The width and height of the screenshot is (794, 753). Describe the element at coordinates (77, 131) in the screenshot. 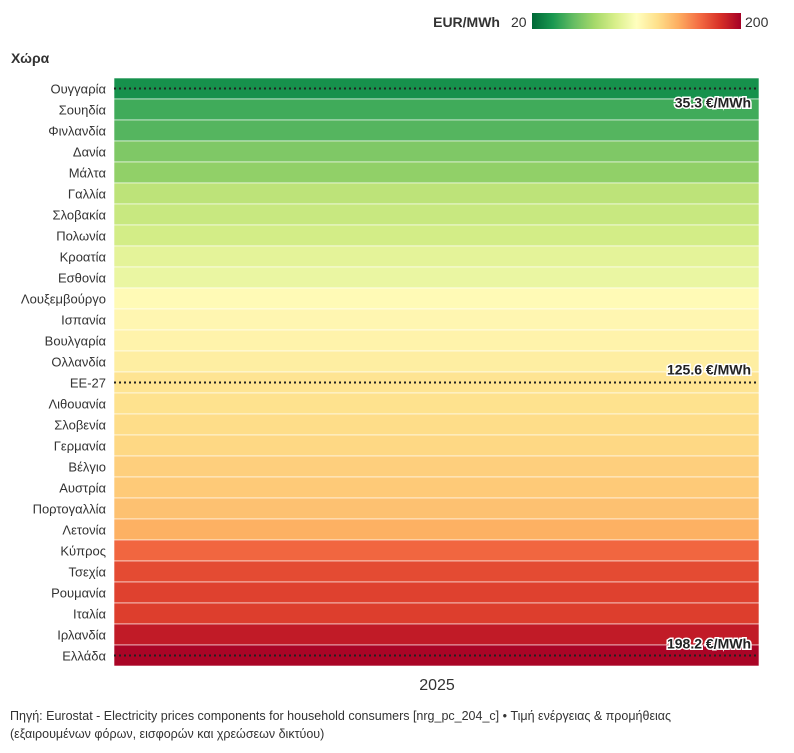

I see `row-label: Φινλανδία` at that location.